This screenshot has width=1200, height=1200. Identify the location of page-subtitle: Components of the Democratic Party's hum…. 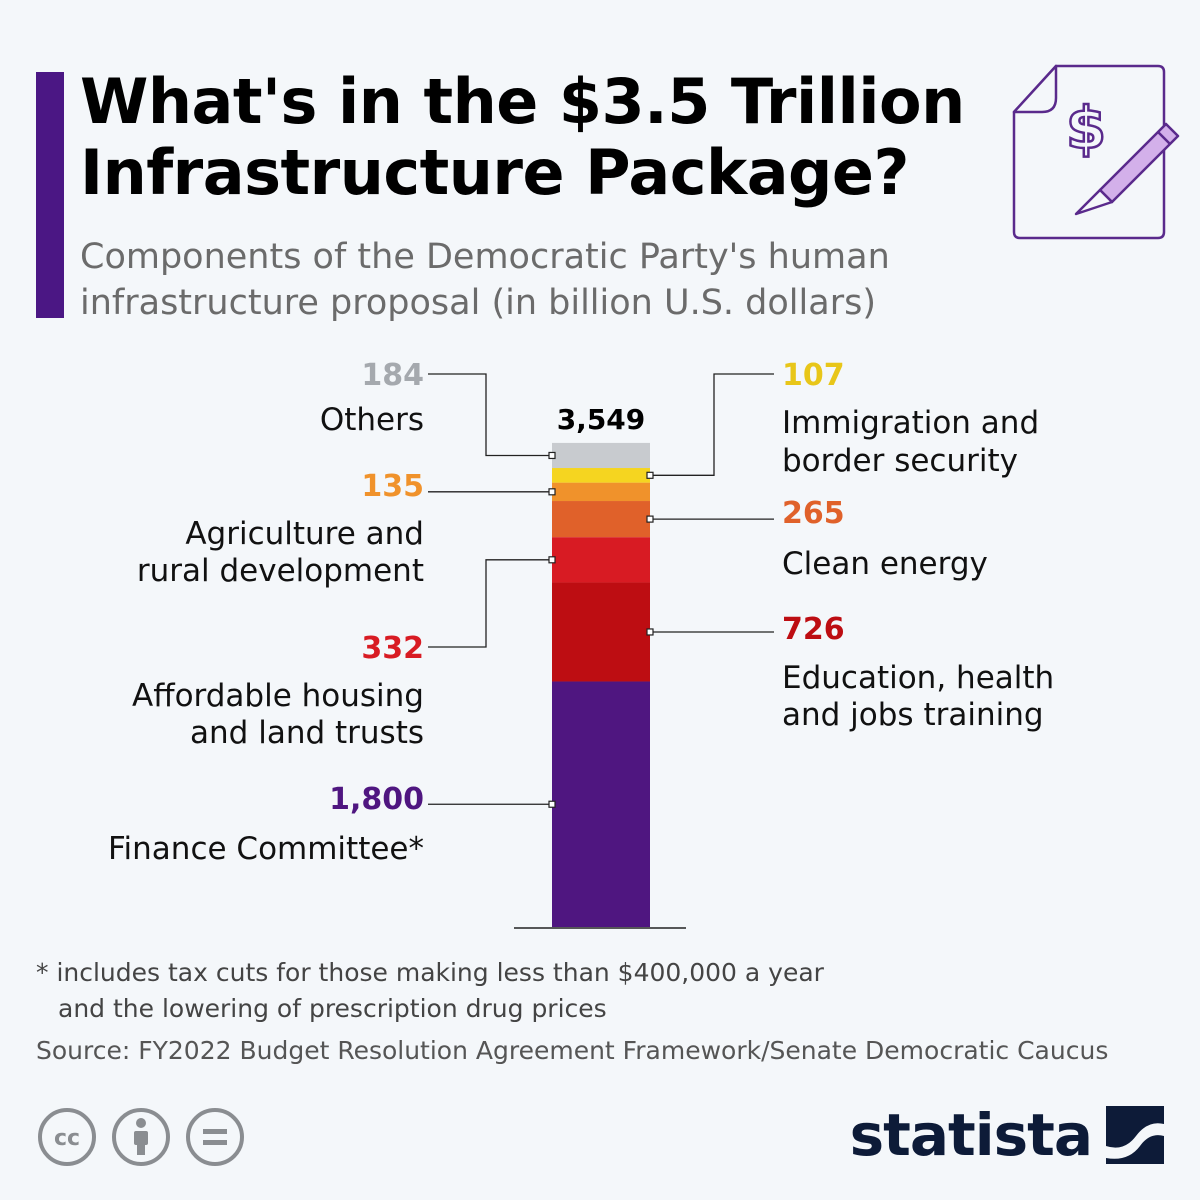
(520, 280).